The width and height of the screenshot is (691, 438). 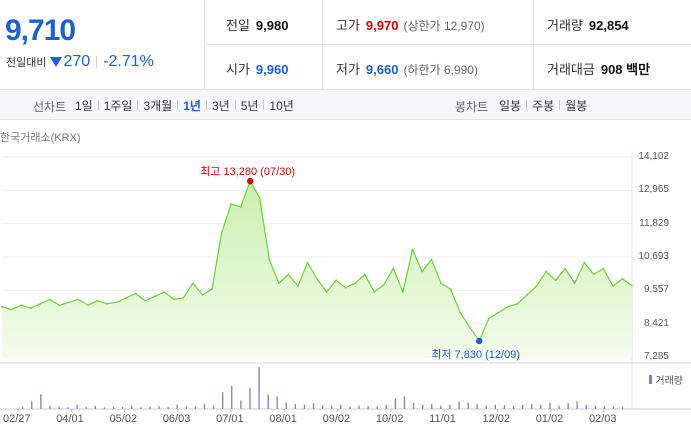 What do you see at coordinates (625, 69) in the screenshot?
I see `trade-value-value: 908 백만` at bounding box center [625, 69].